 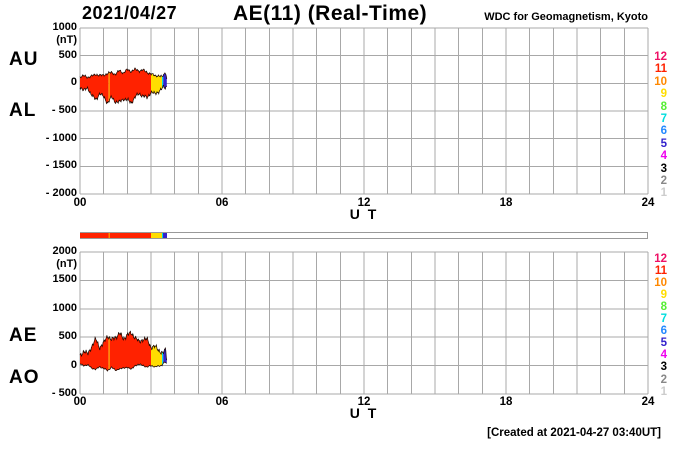 What do you see at coordinates (330, 13) in the screenshot?
I see `title-main: AE(11) (Real-Time)` at bounding box center [330, 13].